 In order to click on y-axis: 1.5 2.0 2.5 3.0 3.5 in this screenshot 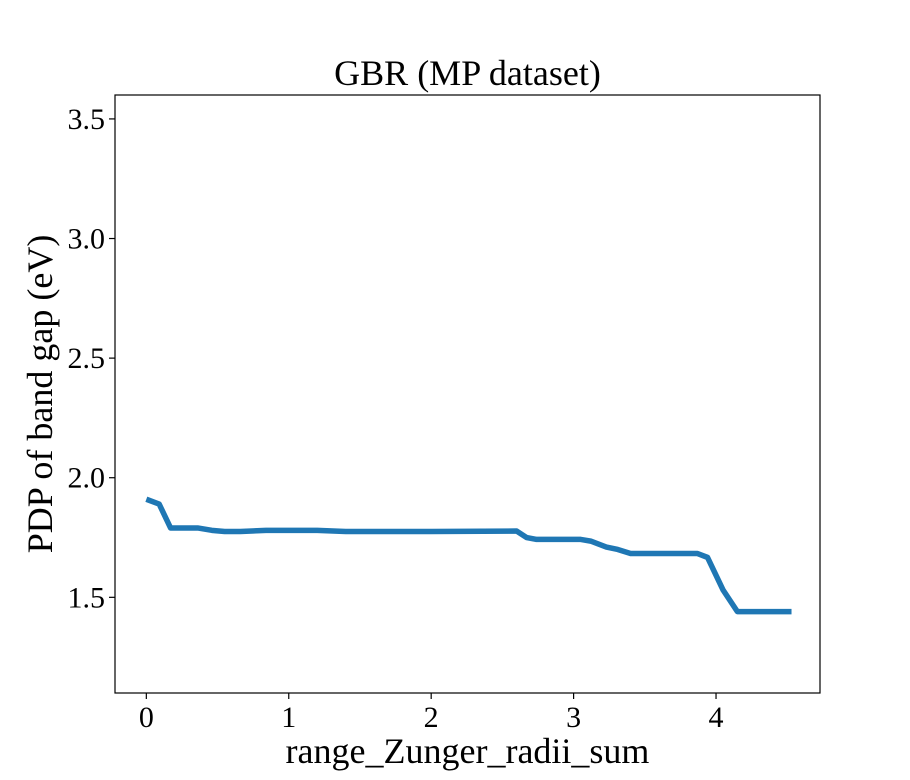, I will do `click(91, 358)`.